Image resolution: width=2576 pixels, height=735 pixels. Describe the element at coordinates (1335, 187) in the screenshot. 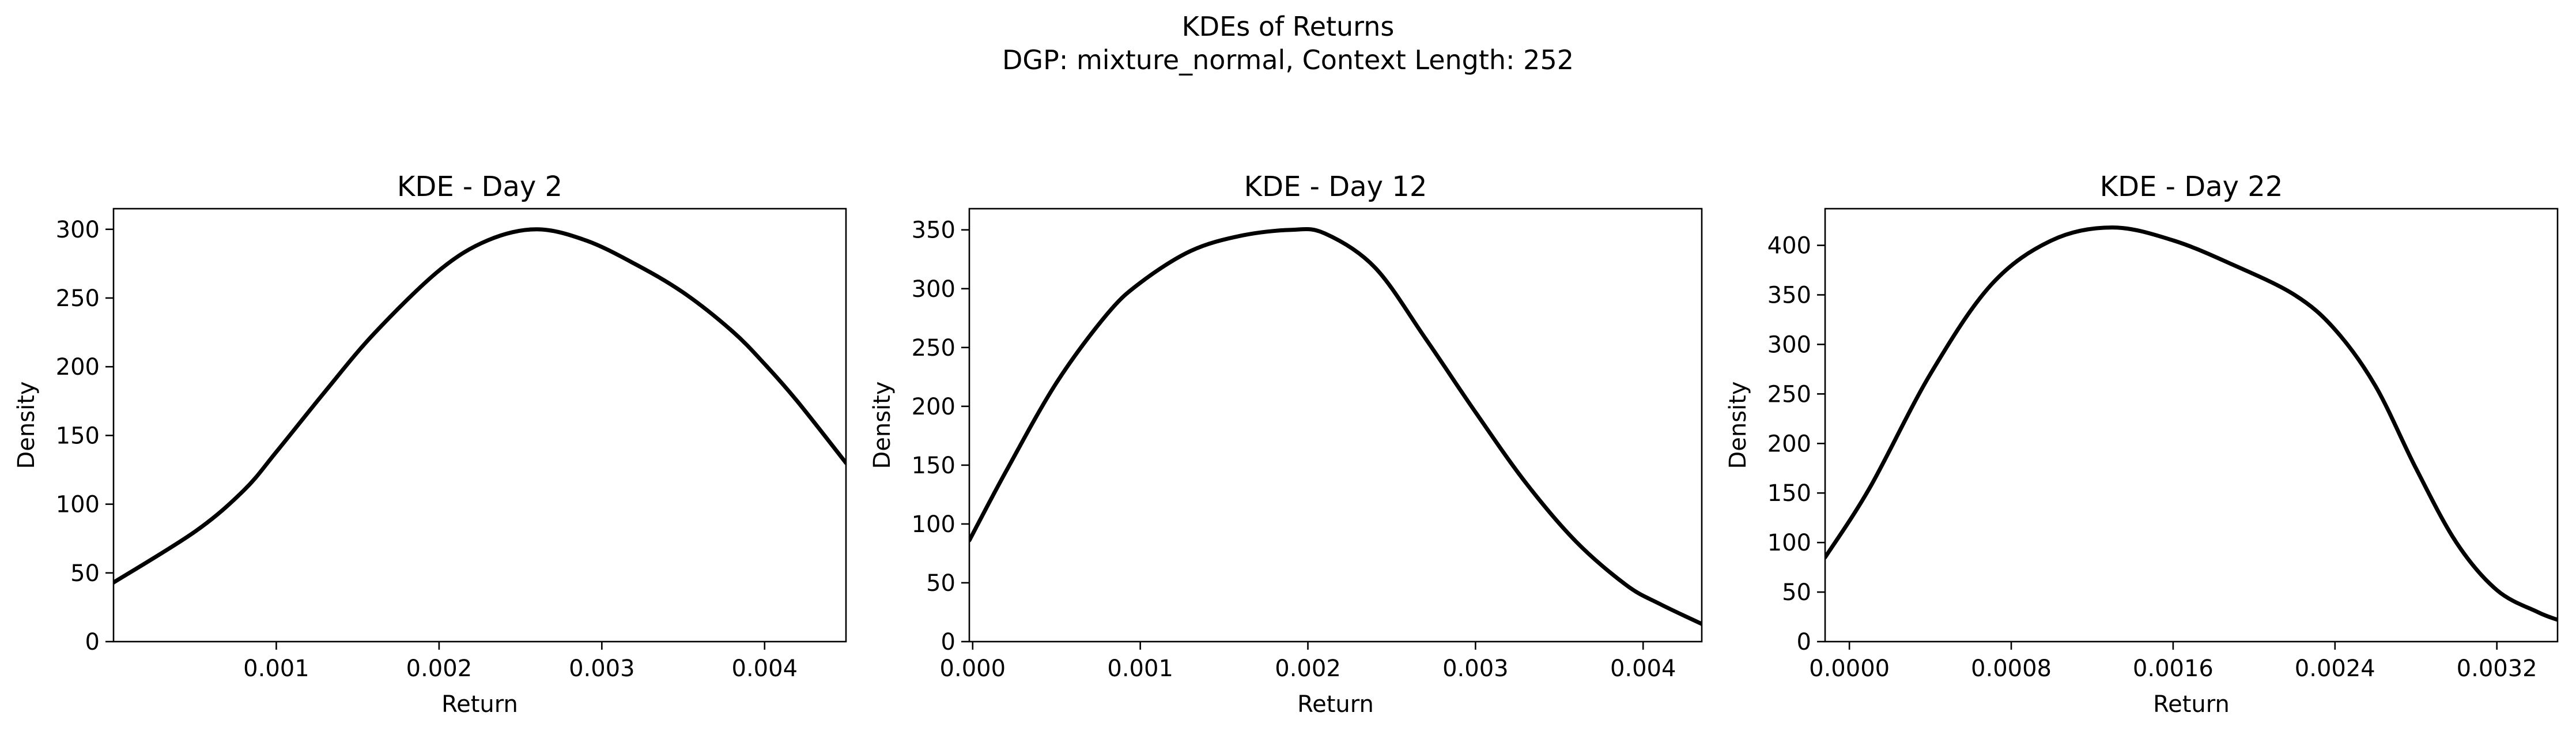

I see `subplot-title: KDE - Day 12` at that location.